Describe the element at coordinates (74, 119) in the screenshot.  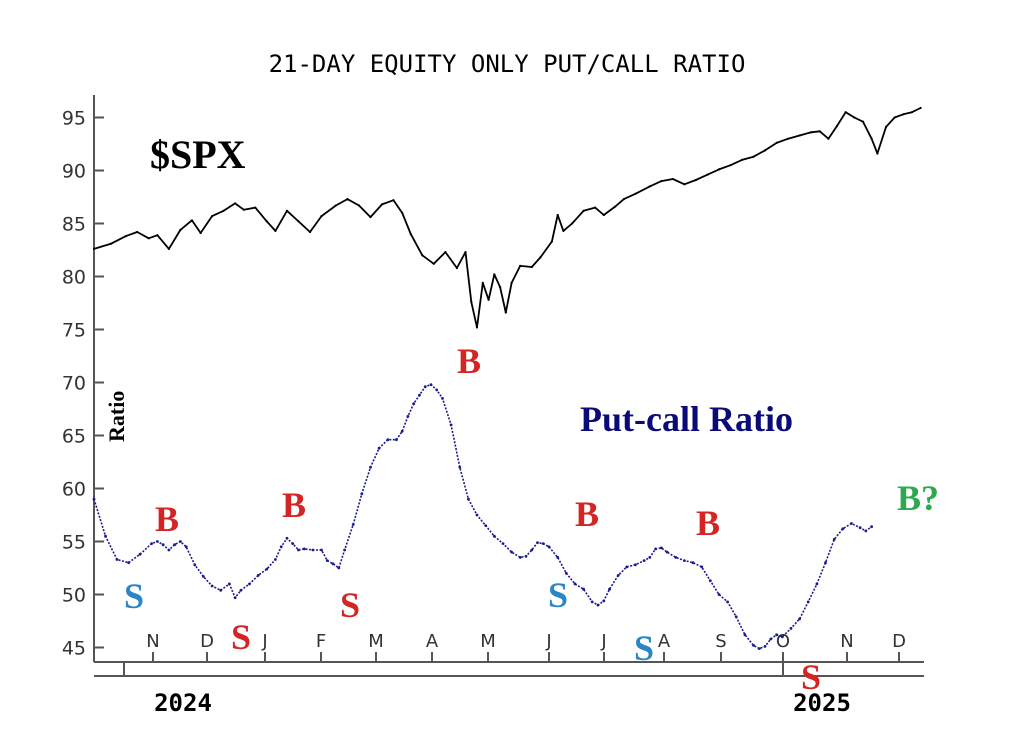
I see `y-tick-label: 95` at that location.